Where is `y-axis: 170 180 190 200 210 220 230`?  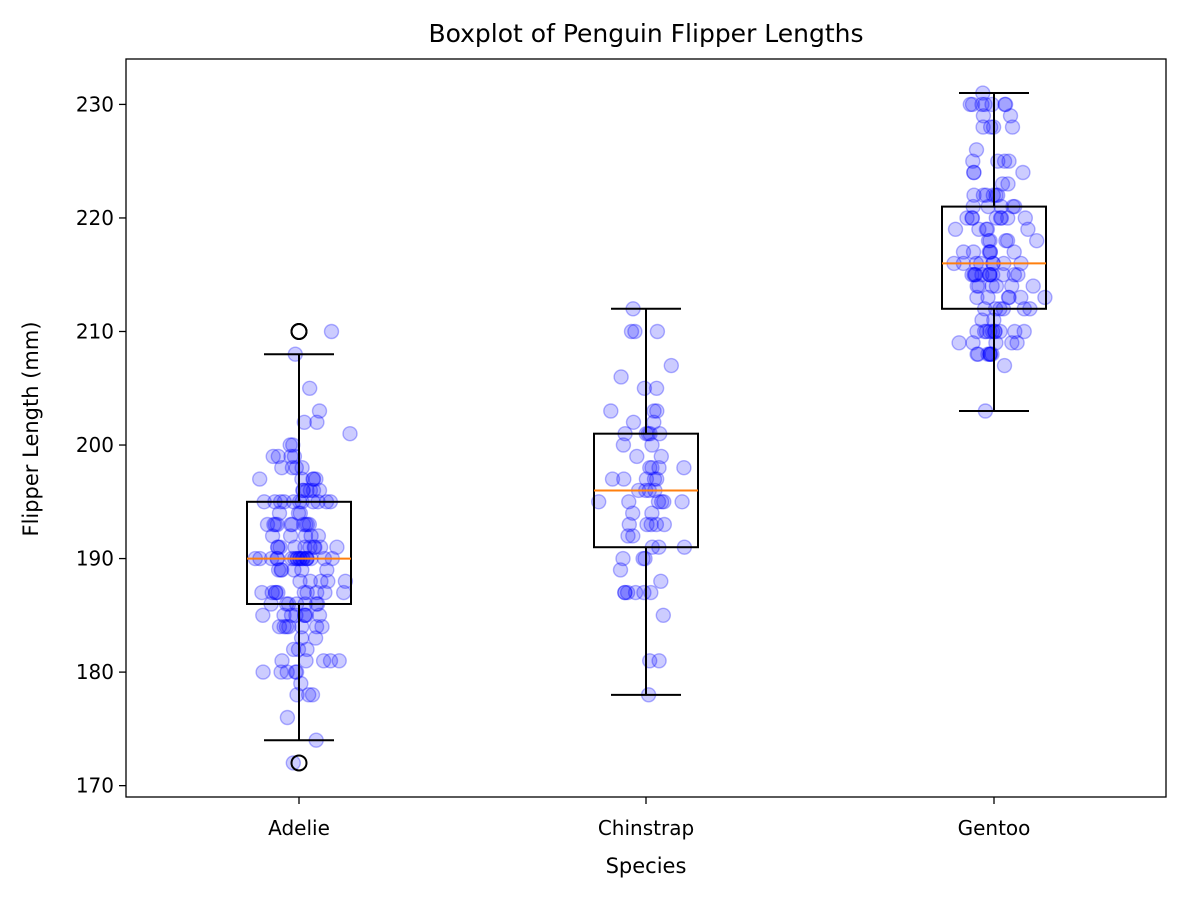
y-axis: 170 180 190 200 210 220 230 is located at coordinates (101, 445).